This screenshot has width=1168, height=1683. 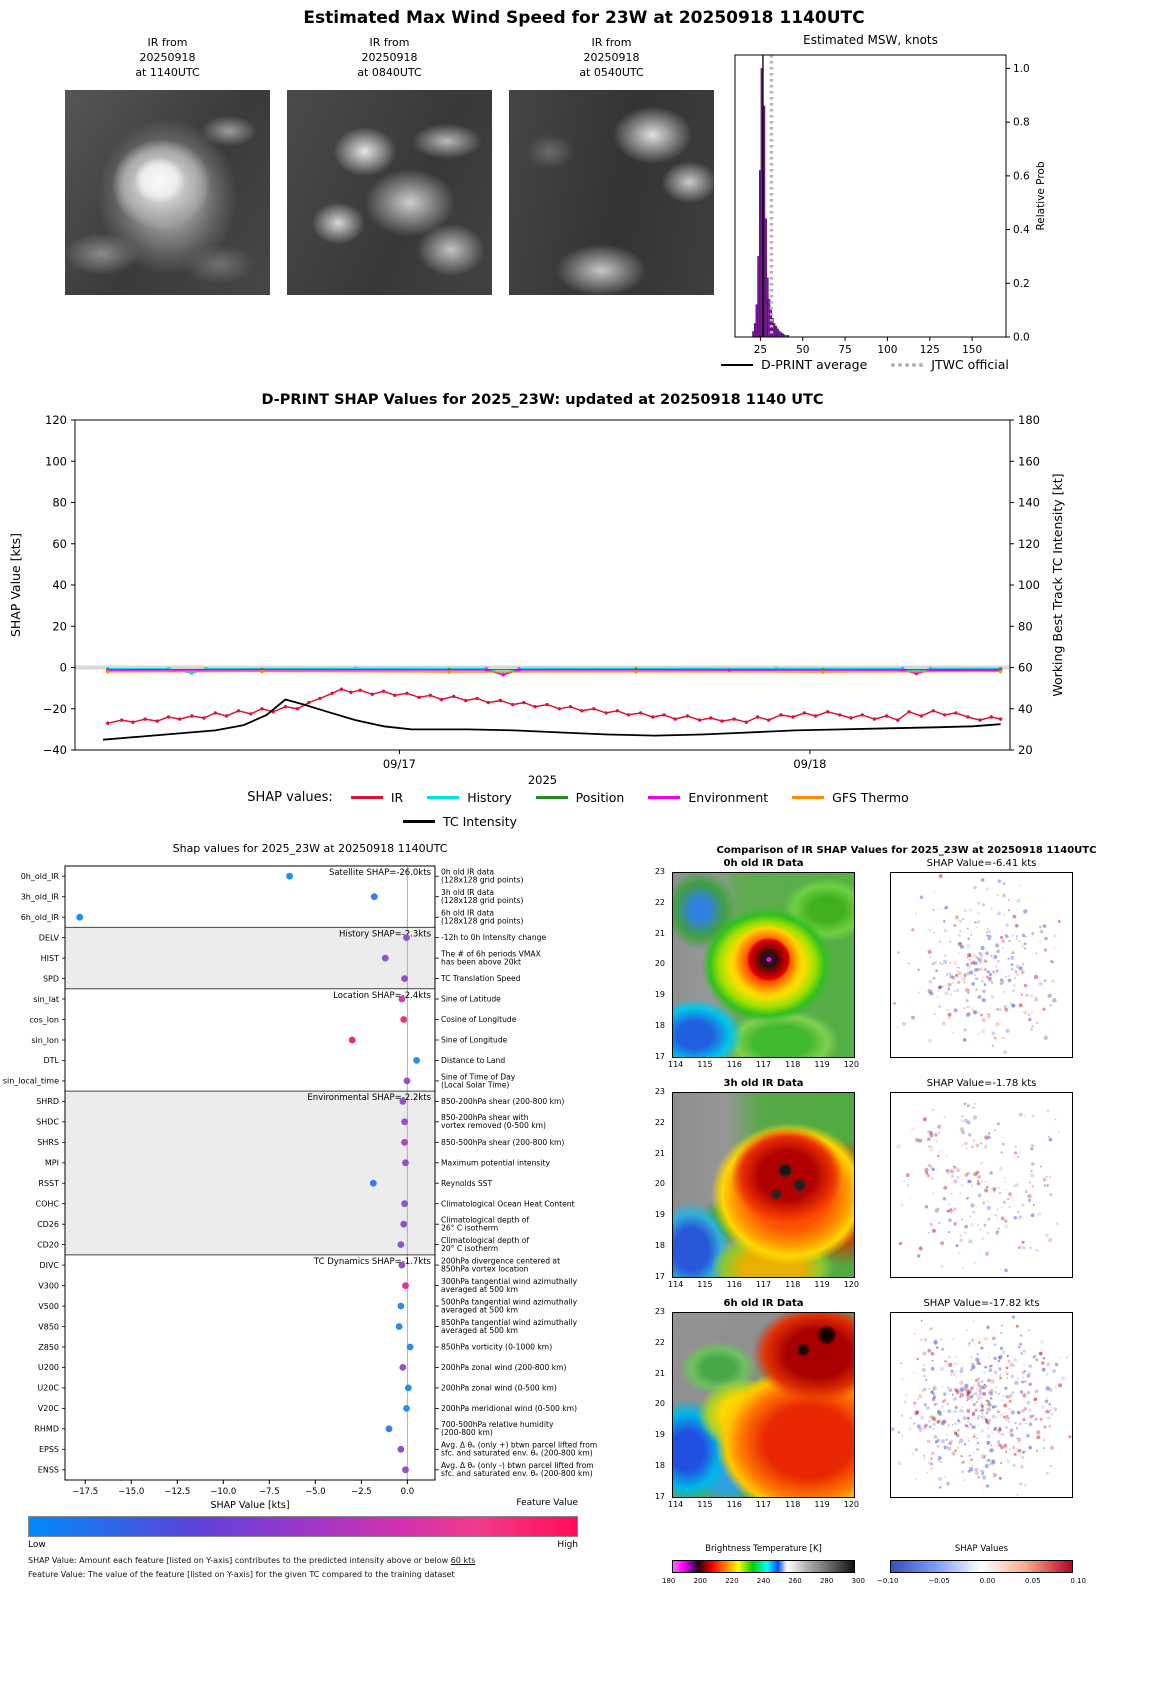 I want to click on shap-speckles-3h, so click(x=978, y=1187).